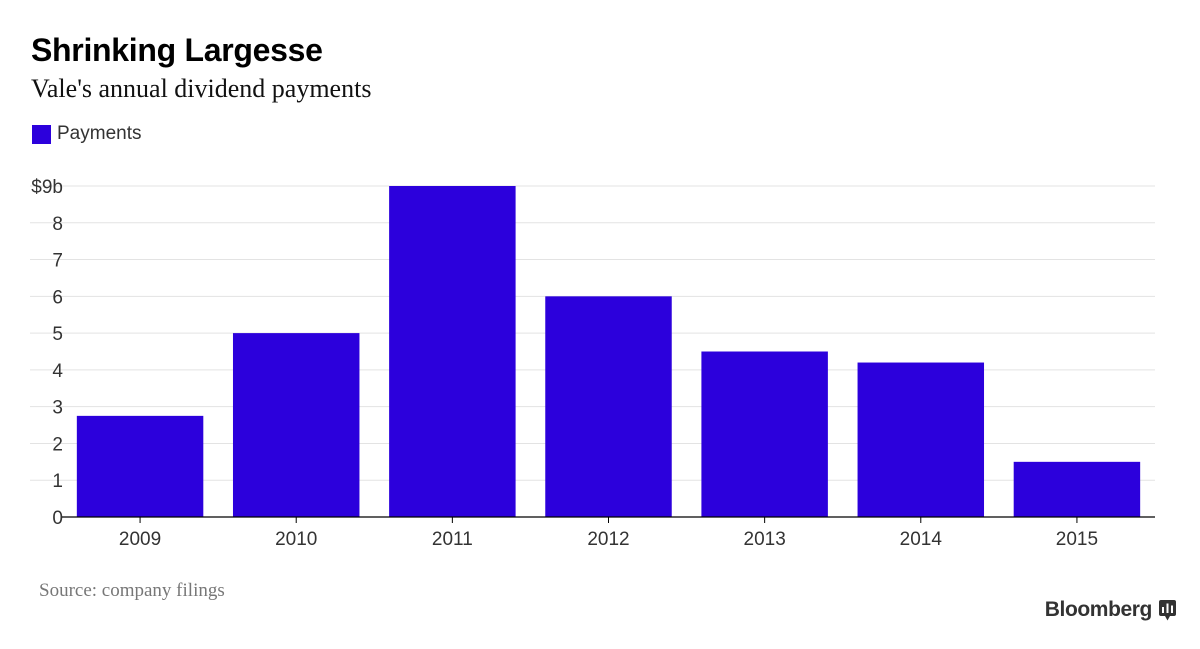 The height and width of the screenshot is (649, 1200). What do you see at coordinates (57, 334) in the screenshot?
I see `y-tick-label: 5` at bounding box center [57, 334].